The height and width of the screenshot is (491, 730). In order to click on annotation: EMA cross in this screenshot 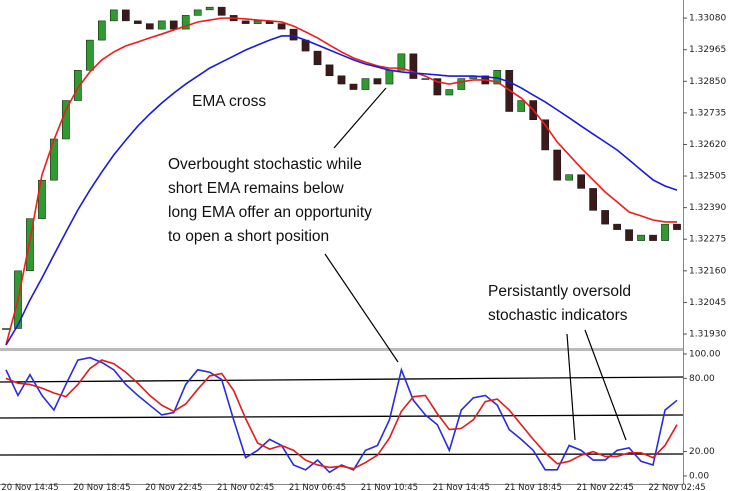, I will do `click(229, 101)`.